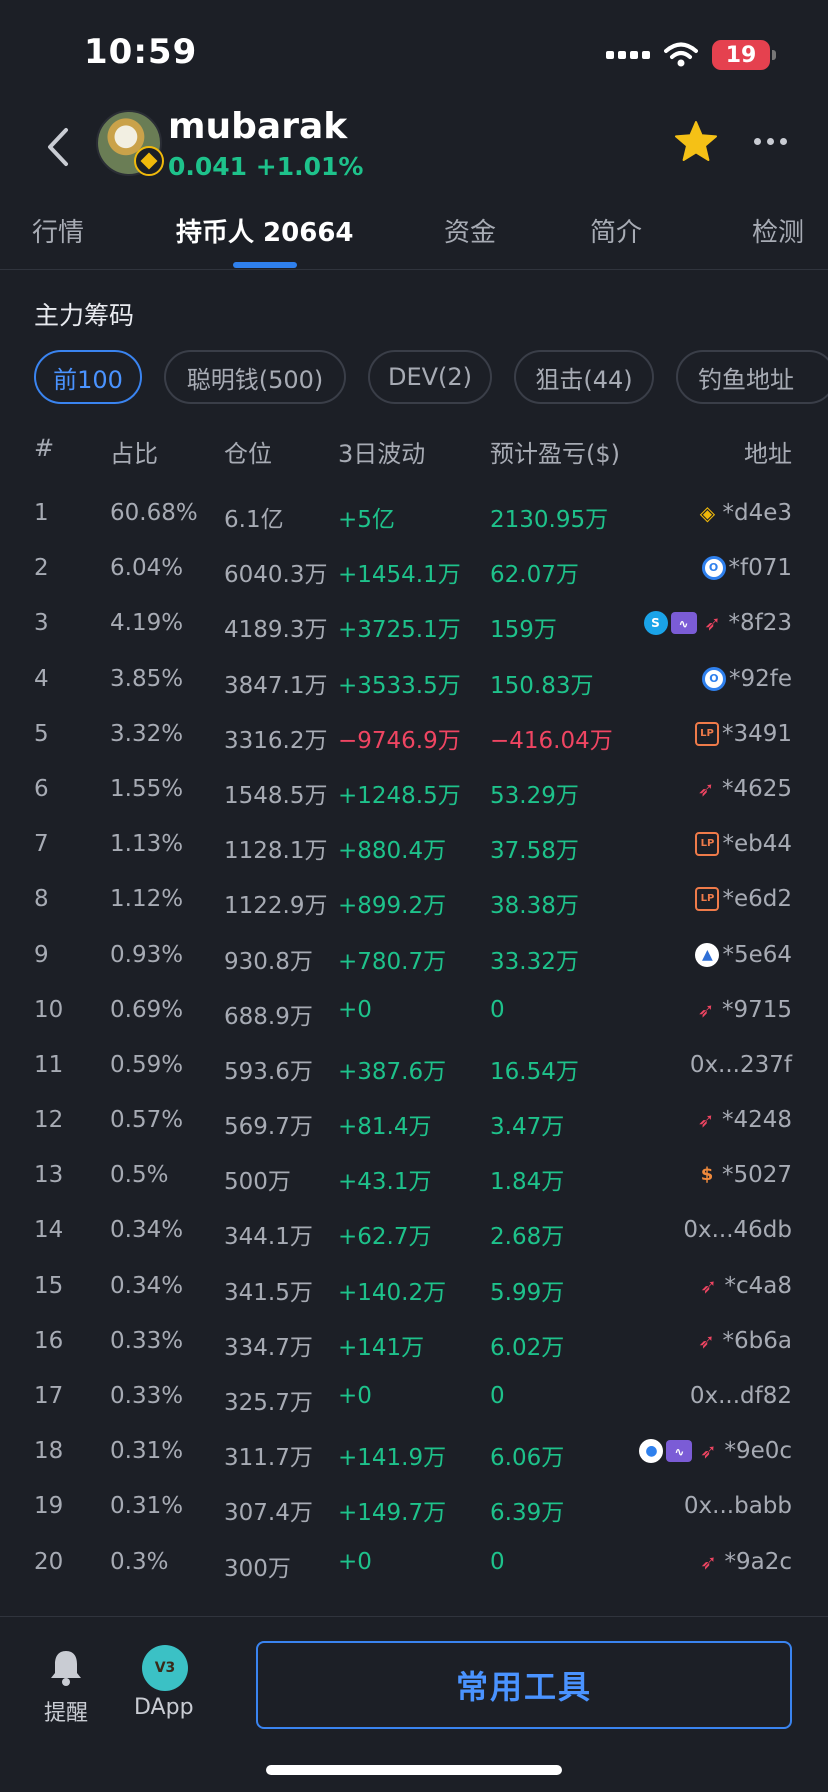 This screenshot has width=828, height=1792. Describe the element at coordinates (66, 1667) in the screenshot. I see `bell-icon` at that location.